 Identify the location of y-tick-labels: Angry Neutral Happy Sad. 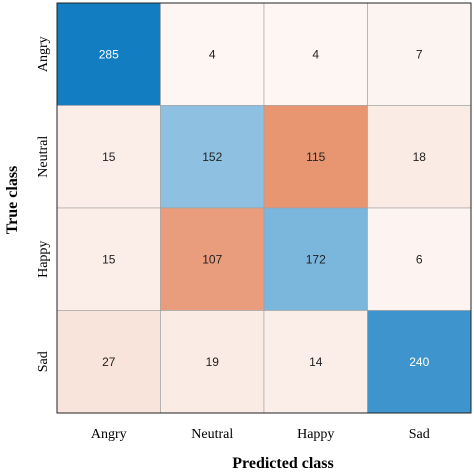
(43, 204).